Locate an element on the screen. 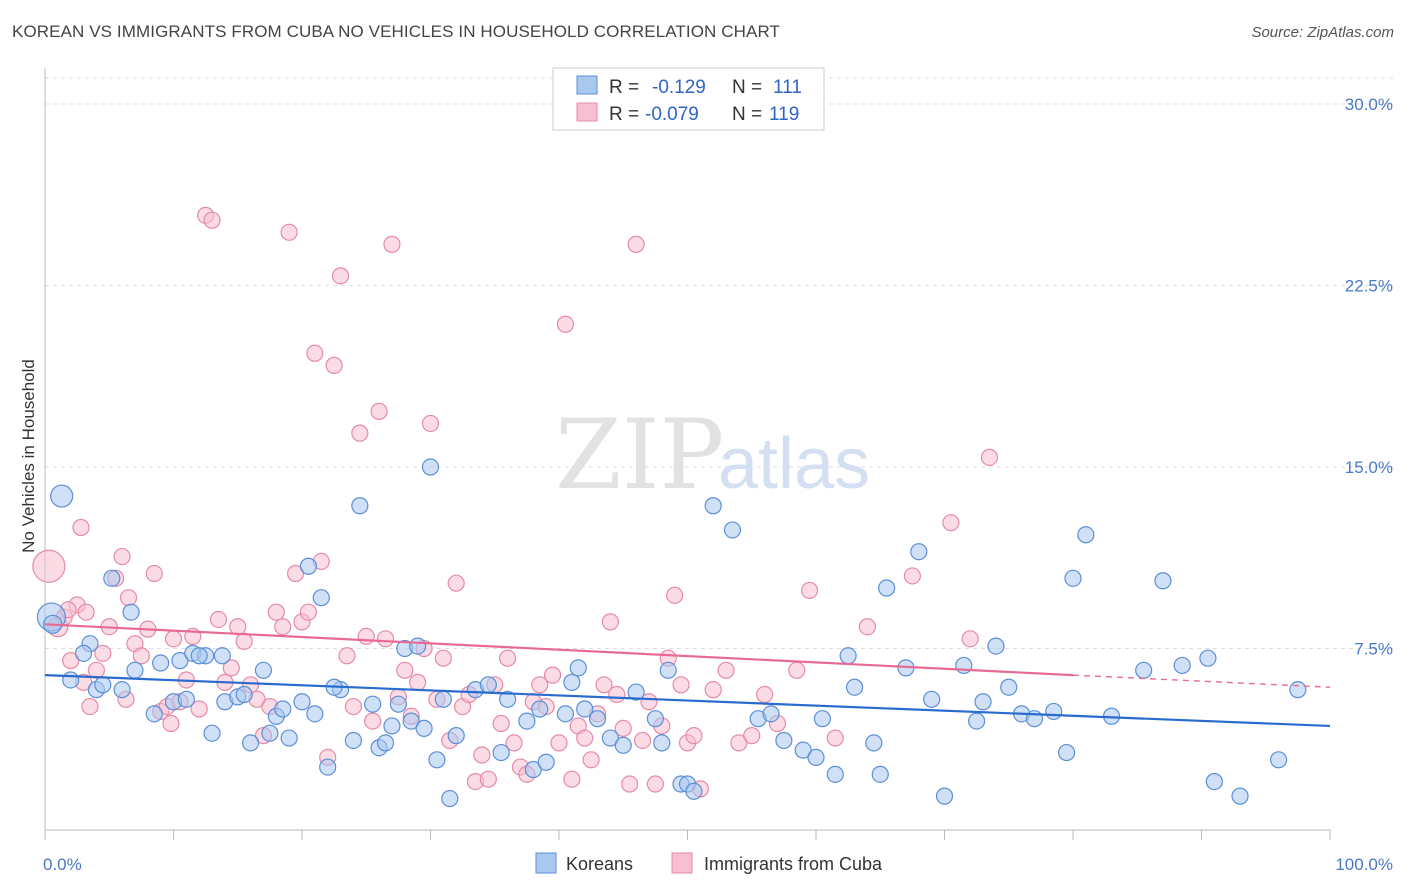 The width and height of the screenshot is (1406, 892). y-tick-label-1: 15.0% is located at coordinates (1369, 467).